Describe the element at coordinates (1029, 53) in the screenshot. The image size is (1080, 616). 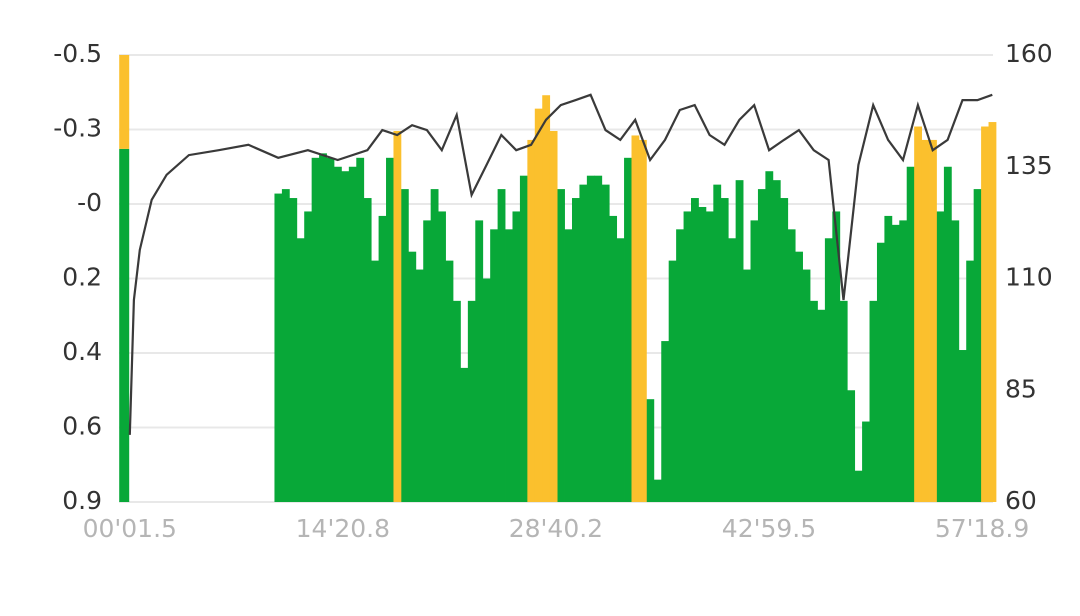
I see `y2-tick-label: 160` at that location.